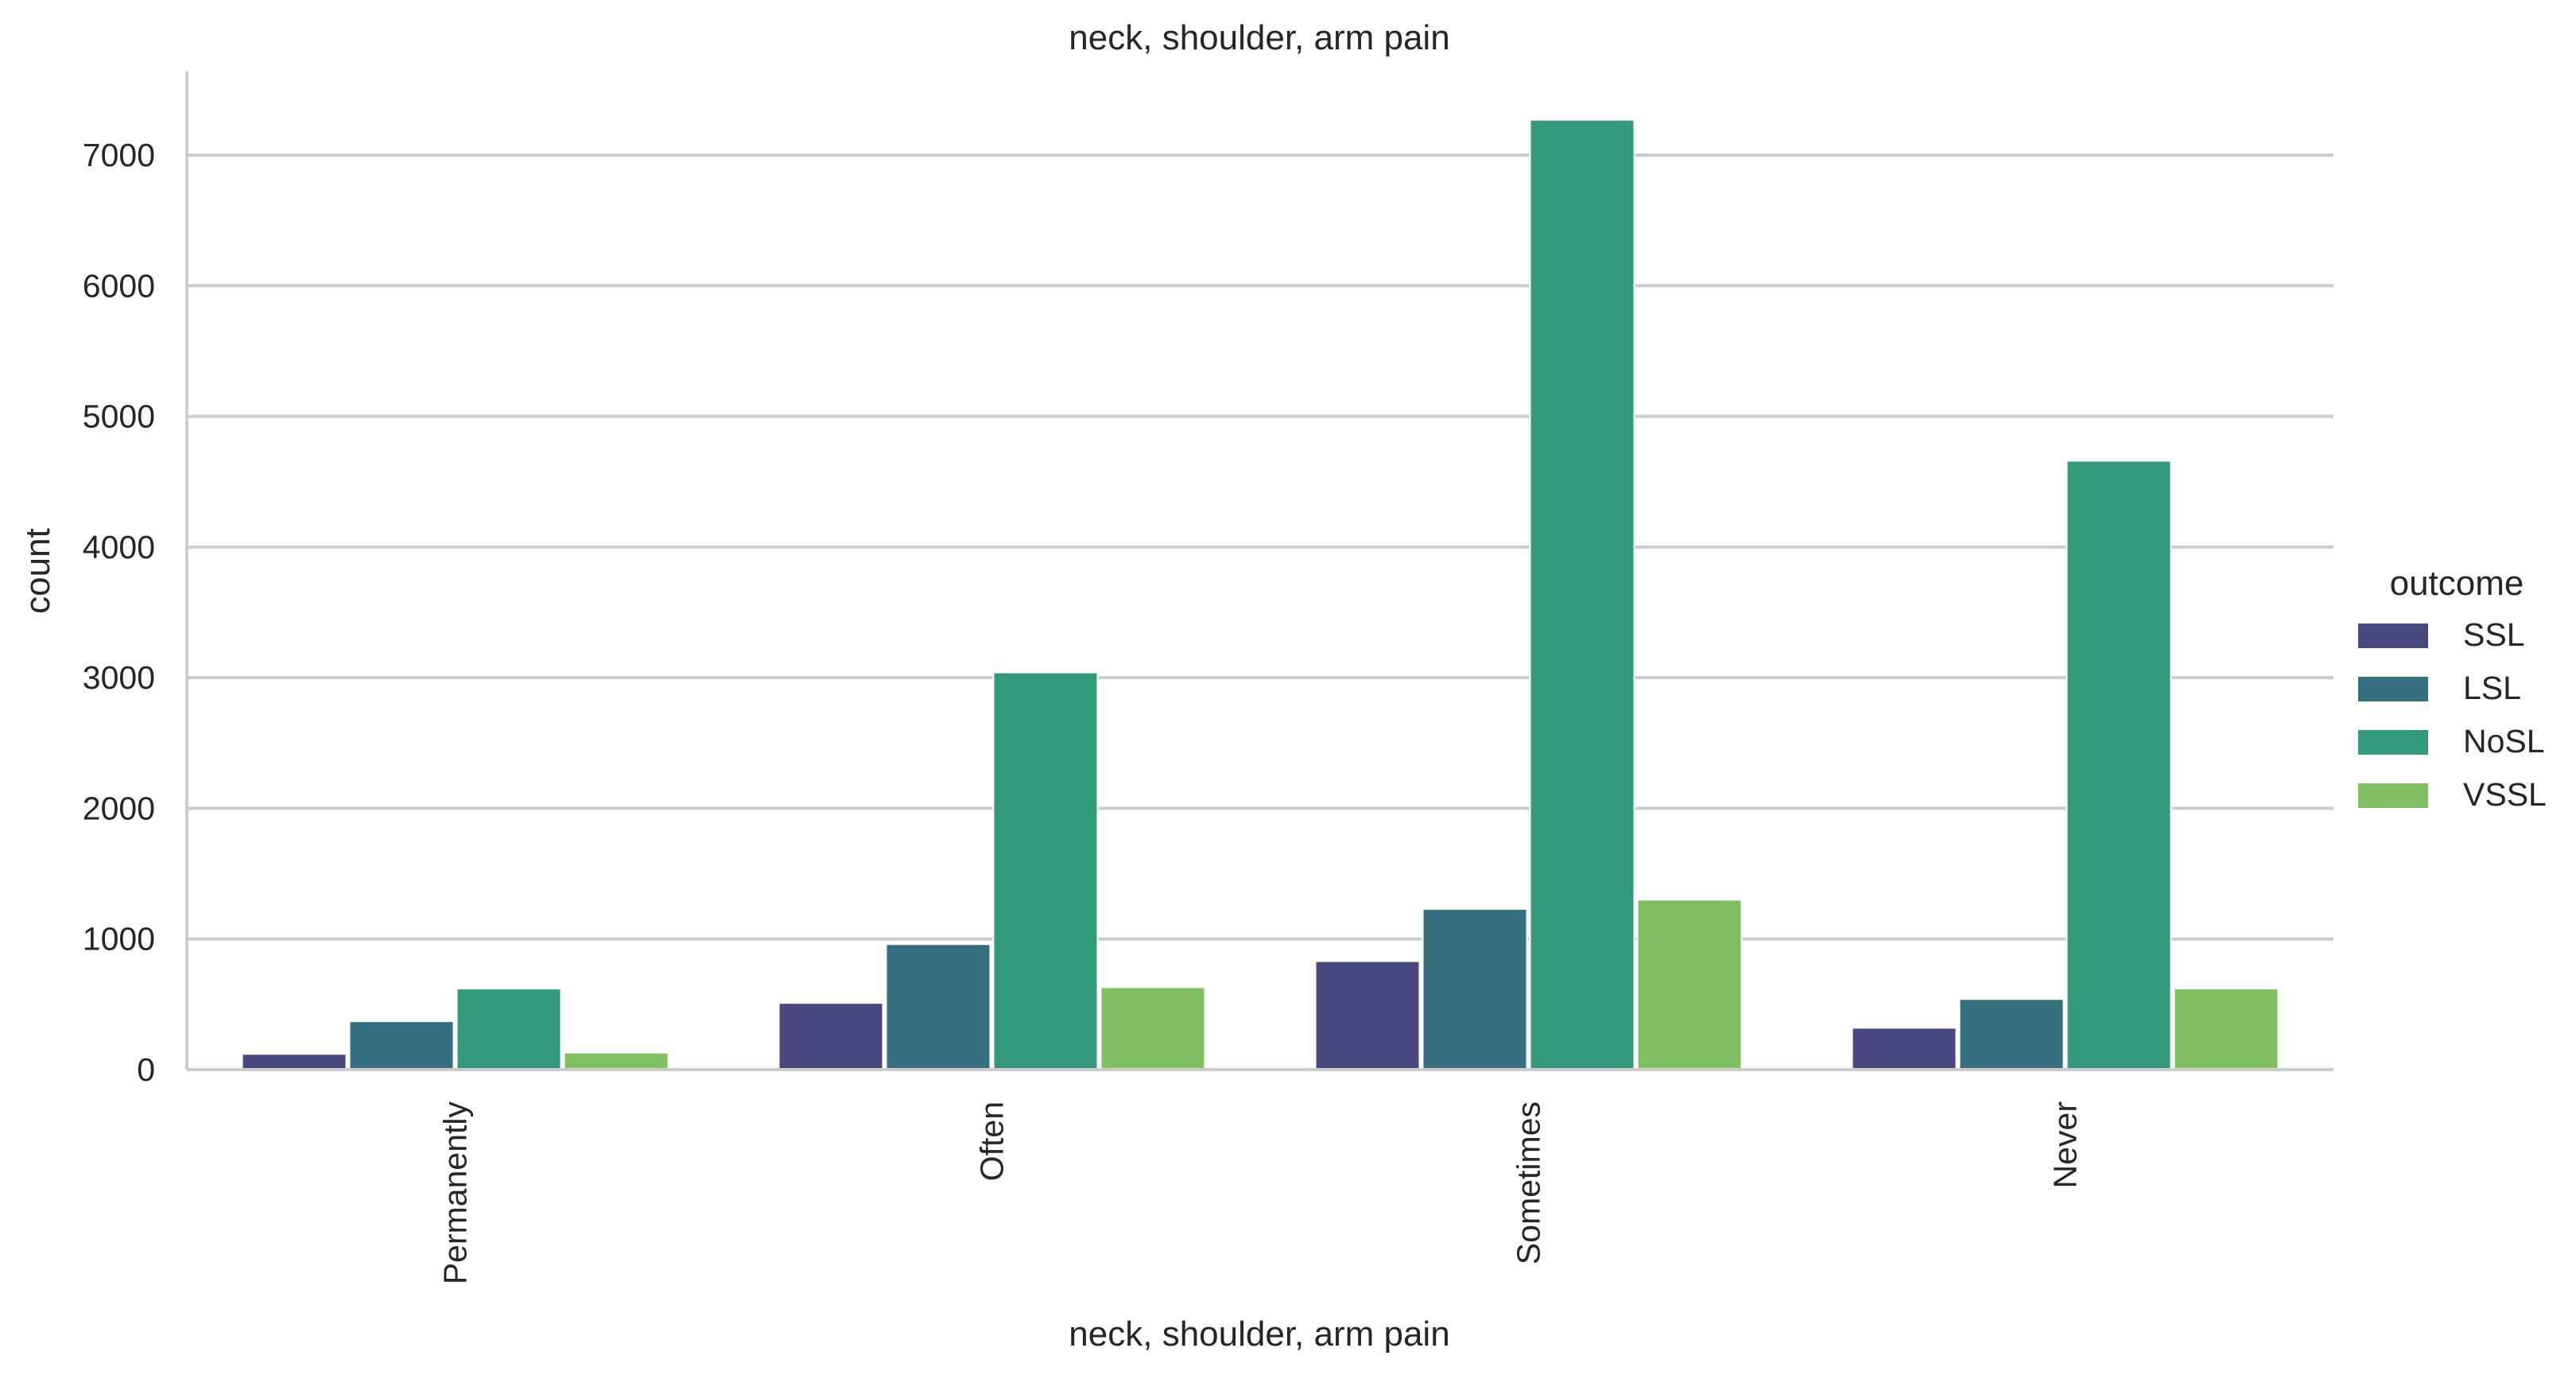  What do you see at coordinates (1529, 1182) in the screenshot?
I see `x-tick-label: Sometimes` at bounding box center [1529, 1182].